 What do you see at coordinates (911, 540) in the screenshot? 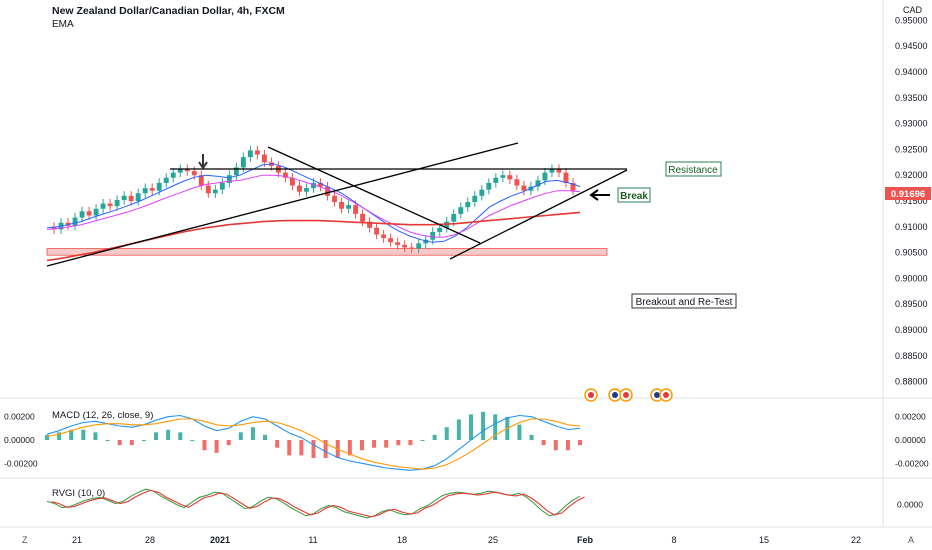
I see `auto-scale-icon: A` at bounding box center [911, 540].